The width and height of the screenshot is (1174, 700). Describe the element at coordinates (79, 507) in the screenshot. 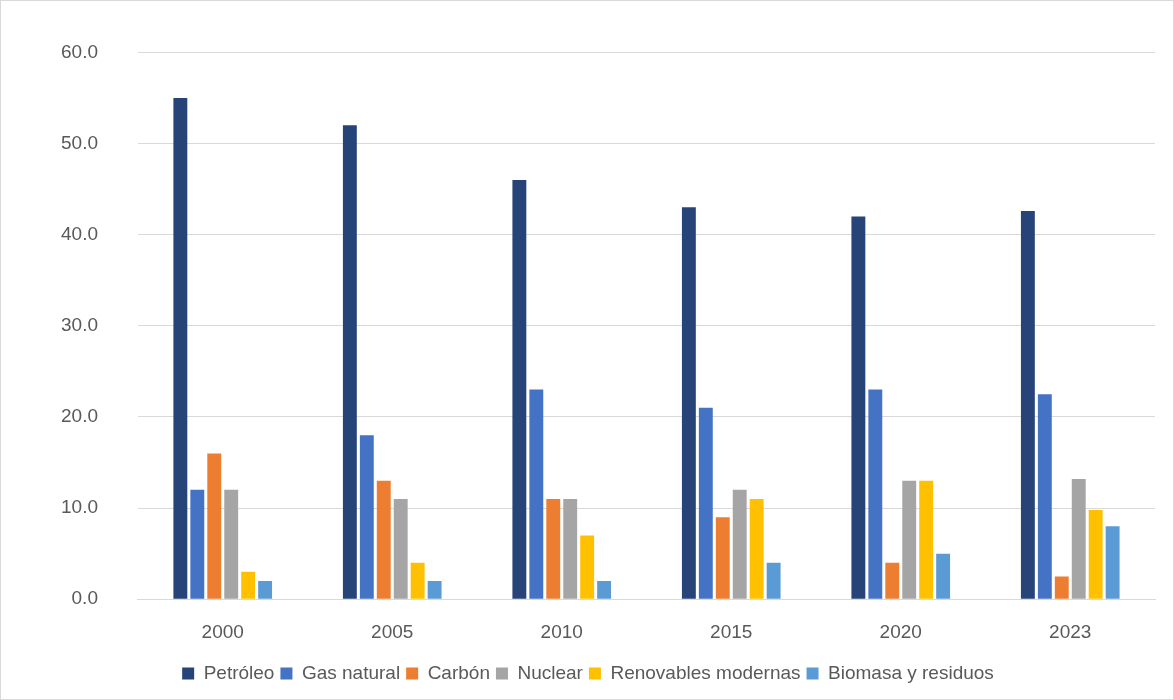

I see `y-tick-label: 10.0` at that location.